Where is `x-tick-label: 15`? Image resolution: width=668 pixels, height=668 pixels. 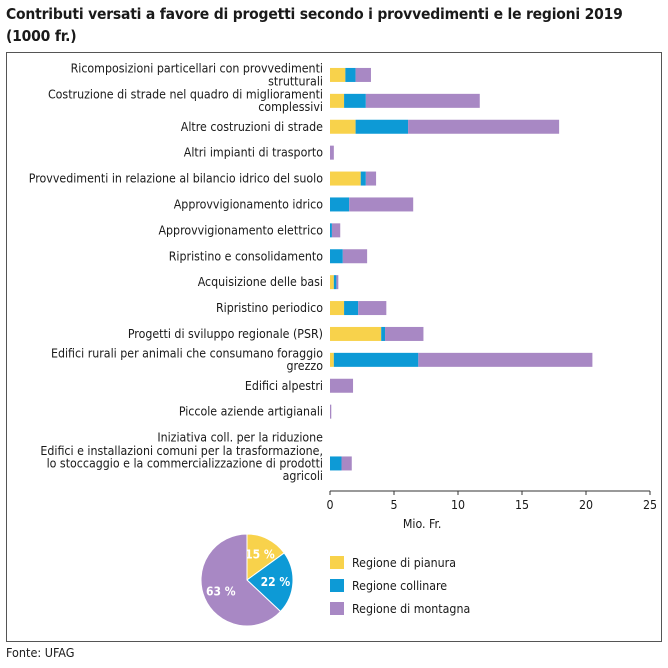
x-tick-label: 15 is located at coordinates (522, 505).